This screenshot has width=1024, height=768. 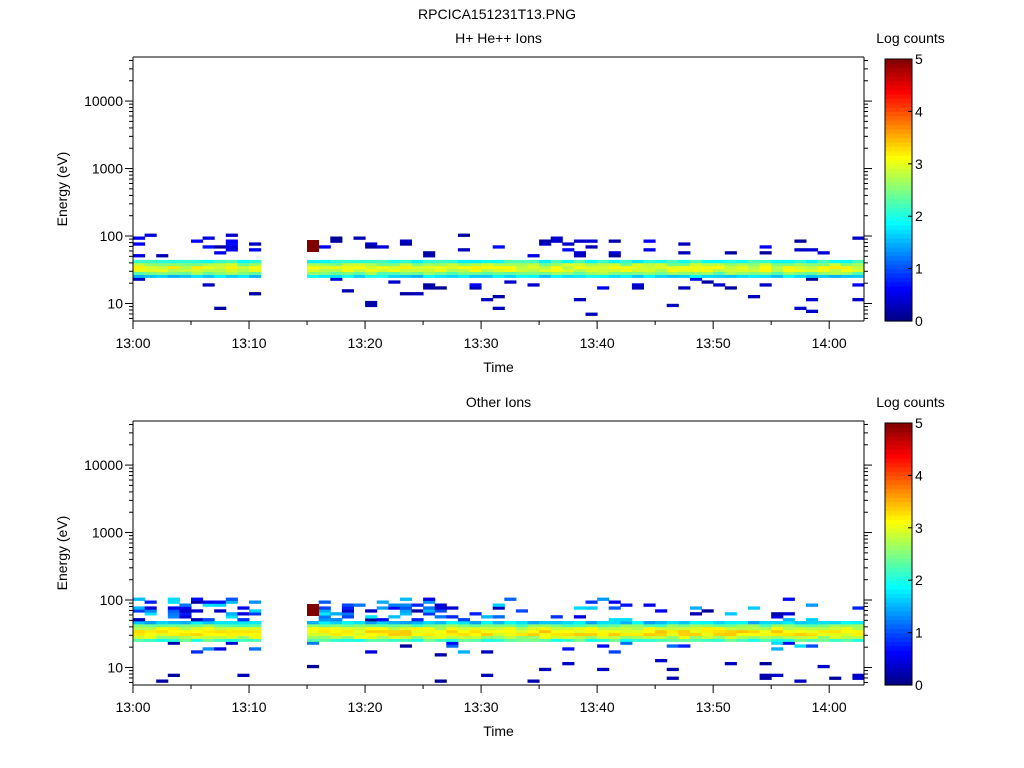 What do you see at coordinates (919, 528) in the screenshot?
I see `colorbar-tick-label: 3` at bounding box center [919, 528].